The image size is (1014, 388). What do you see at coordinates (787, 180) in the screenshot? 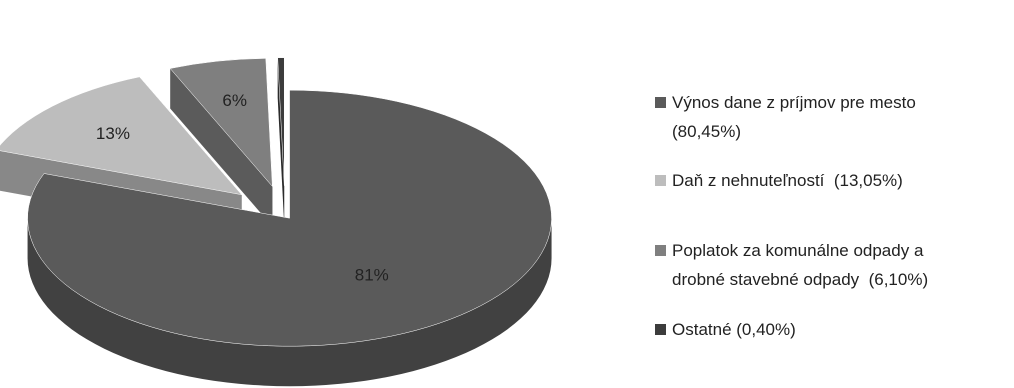
I see `legend-label: Daň z nehnuteľností (13,05%)` at bounding box center [787, 180].